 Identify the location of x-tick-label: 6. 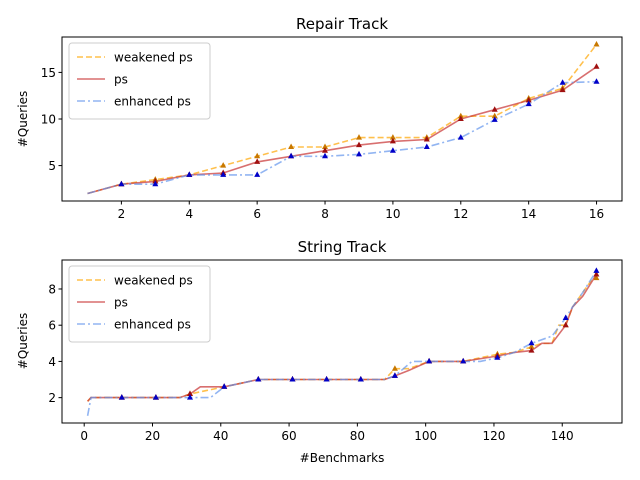
(257, 214).